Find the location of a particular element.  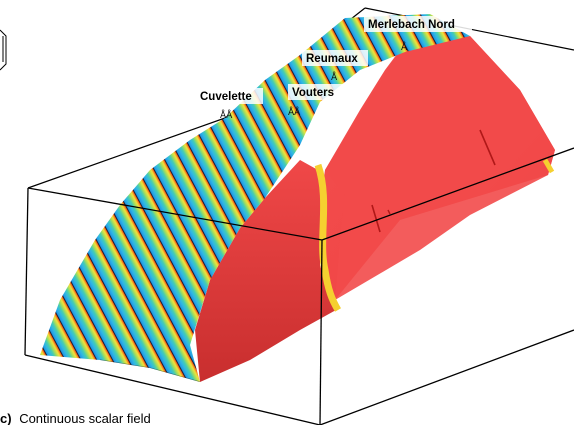

svg-text:c) Continuous scalar fie: c) Continuous scalar field is located at coordinates (75, 418).